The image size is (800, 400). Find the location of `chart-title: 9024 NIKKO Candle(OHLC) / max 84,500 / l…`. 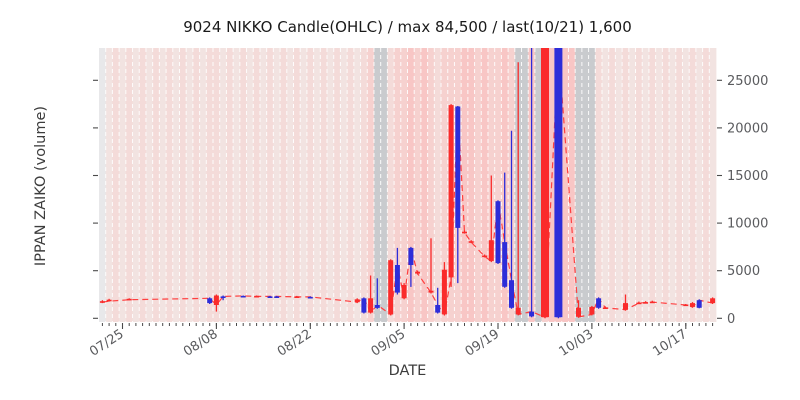

chart-title: 9024 NIKKO Candle(OHLC) / max 84,500 / l… is located at coordinates (407, 27).